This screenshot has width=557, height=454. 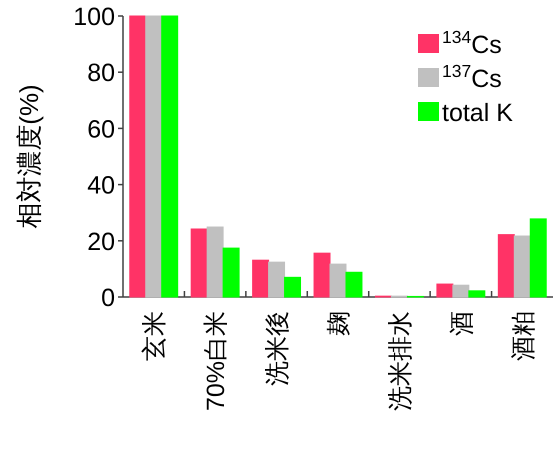 I want to click on y-axis-title: 相対濃度(%), so click(x=29, y=156).